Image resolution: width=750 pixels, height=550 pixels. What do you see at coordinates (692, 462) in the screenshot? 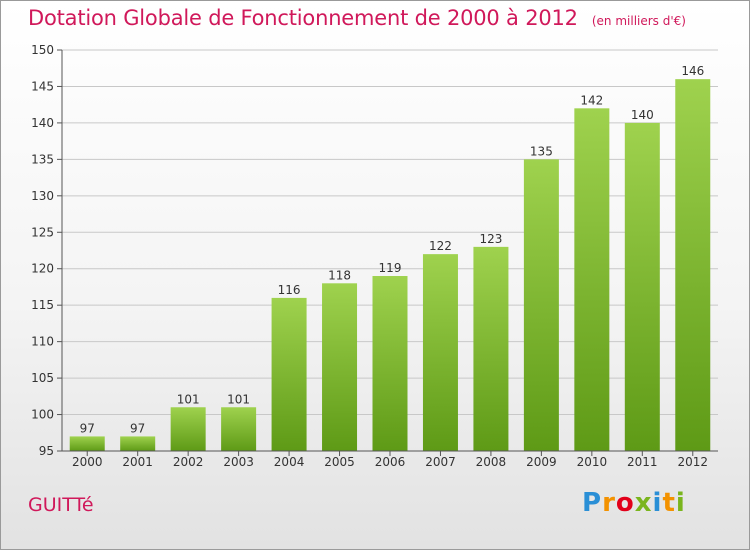
I see `x-tick-label: 2012` at bounding box center [692, 462].